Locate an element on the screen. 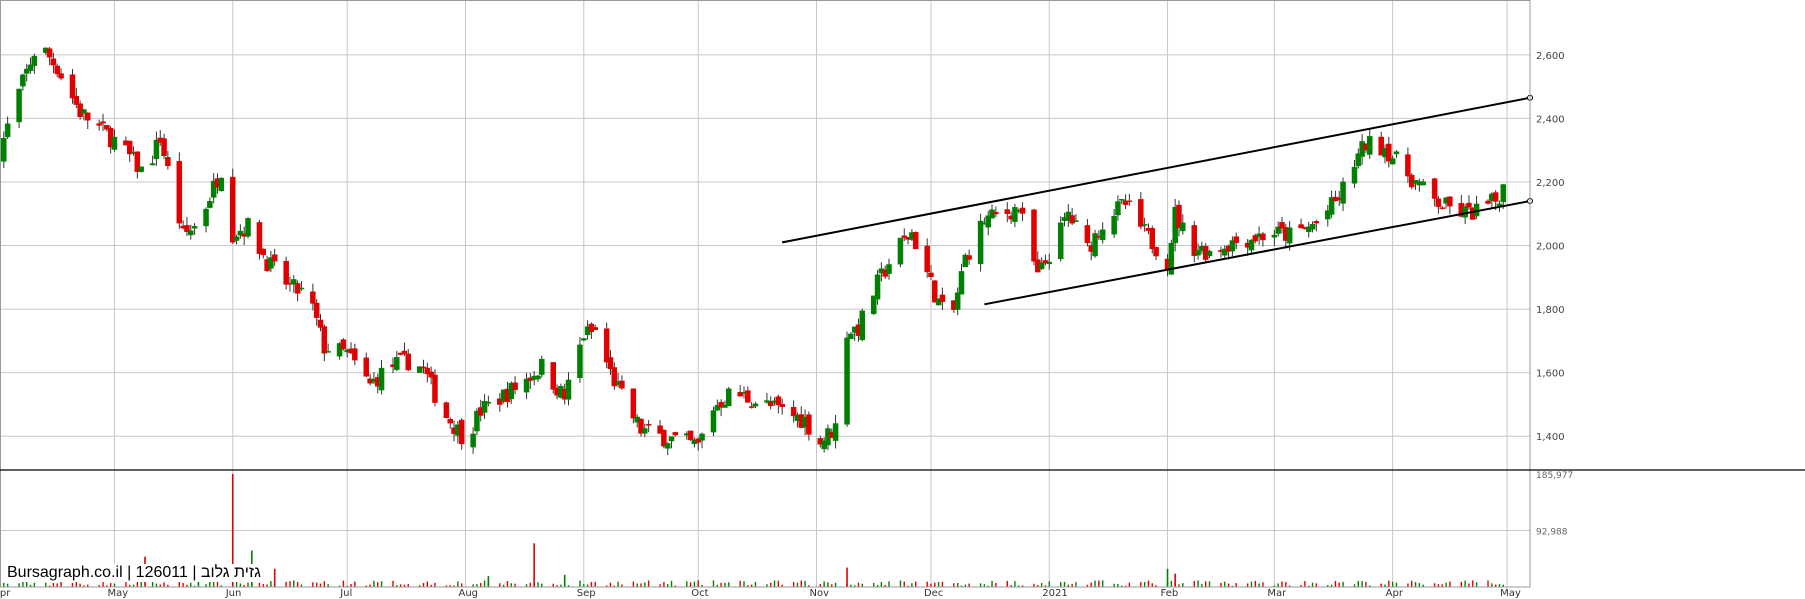 The image size is (1805, 599). price-tick-label: 2,000 is located at coordinates (1550, 247).